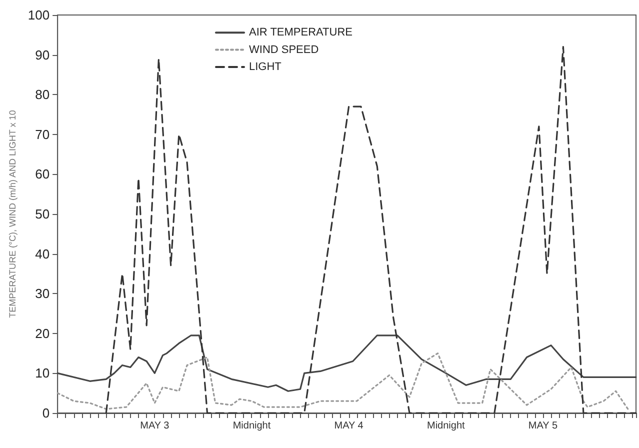 The image size is (639, 448). What do you see at coordinates (46, 413) in the screenshot?
I see `y-tick-label: 0` at bounding box center [46, 413].